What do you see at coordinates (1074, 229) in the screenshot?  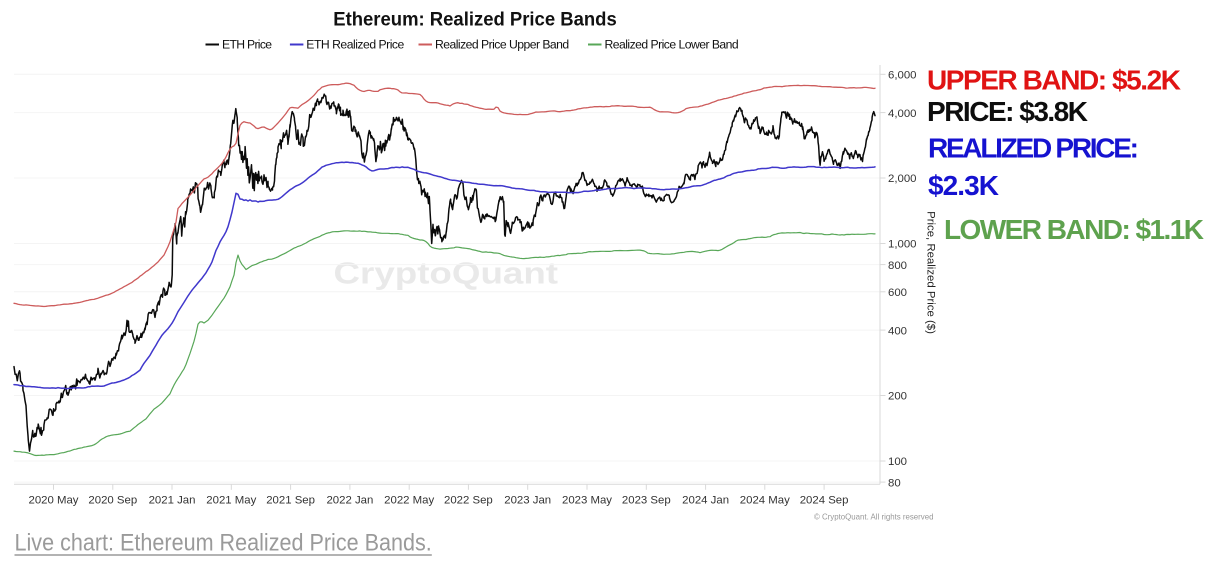 I see `svg-text: LOWER BAND: $1.1K` at bounding box center [1074, 229].